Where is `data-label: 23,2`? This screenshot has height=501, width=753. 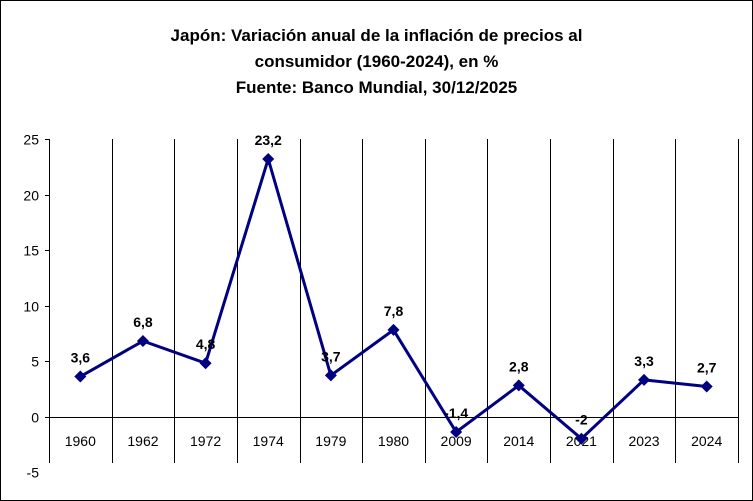
data-label: 23,2 is located at coordinates (268, 140).